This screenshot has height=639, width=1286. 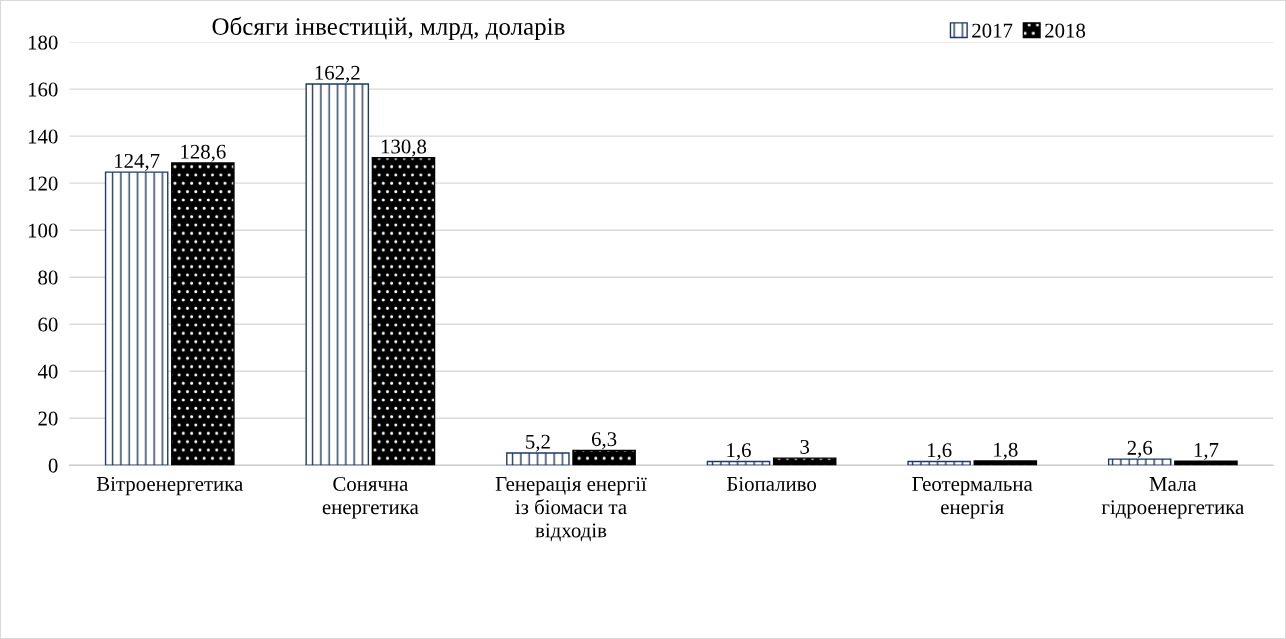 I want to click on x-tick-label: Геотермальна енергія, so click(x=972, y=498).